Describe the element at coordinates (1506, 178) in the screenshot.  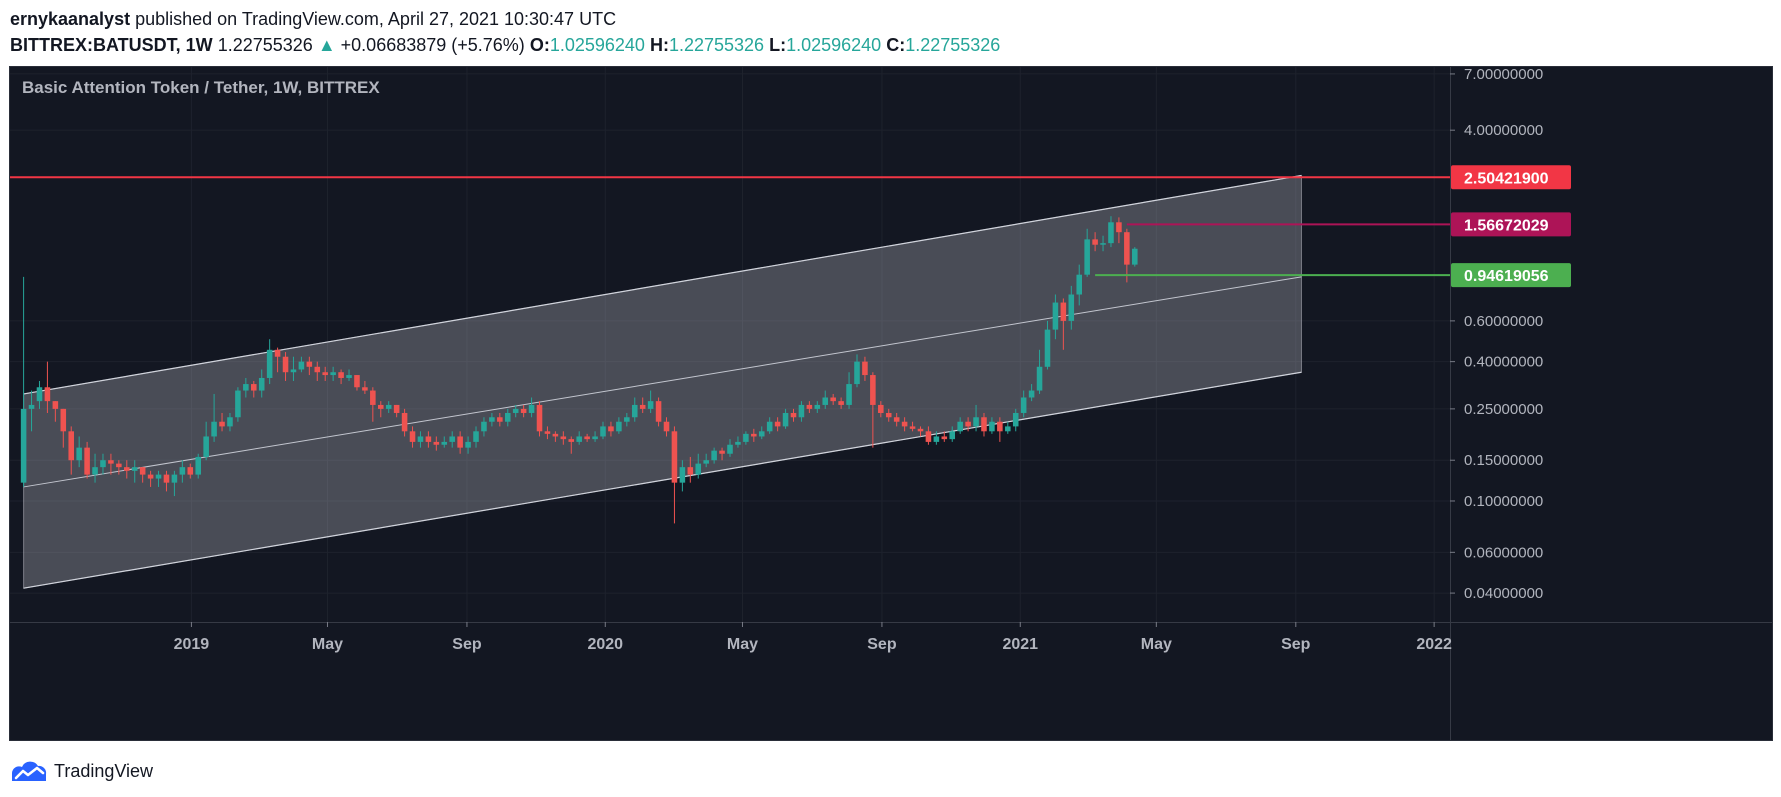
I see `price-level-label-1: 2.50421900` at that location.